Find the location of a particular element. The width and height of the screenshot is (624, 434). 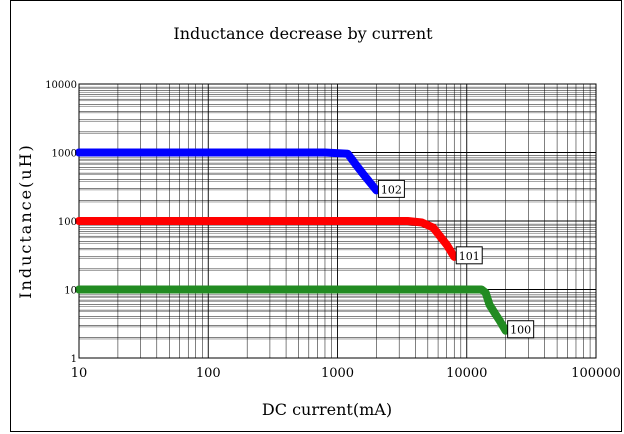

series-label-102: 102 is located at coordinates (391, 188).